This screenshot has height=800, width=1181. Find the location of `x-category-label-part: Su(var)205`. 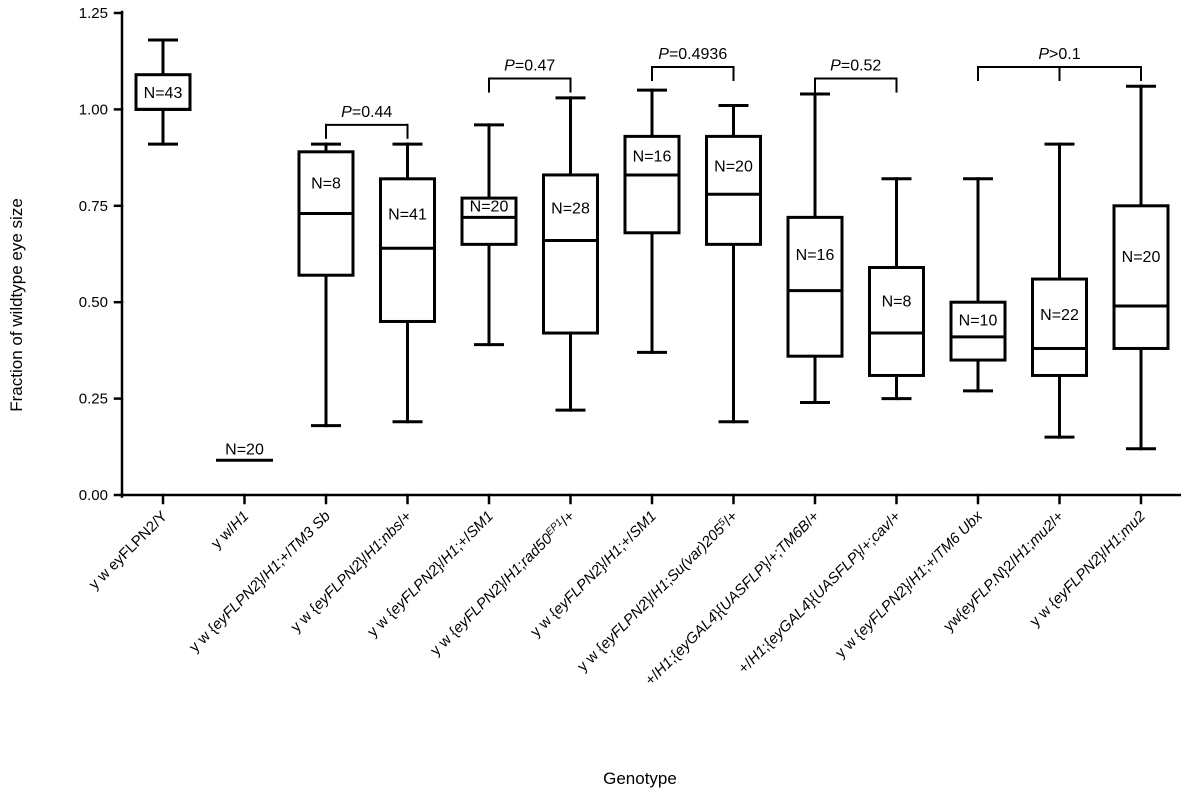

x-category-label-part: Su(var)205 is located at coordinates (696, 552).